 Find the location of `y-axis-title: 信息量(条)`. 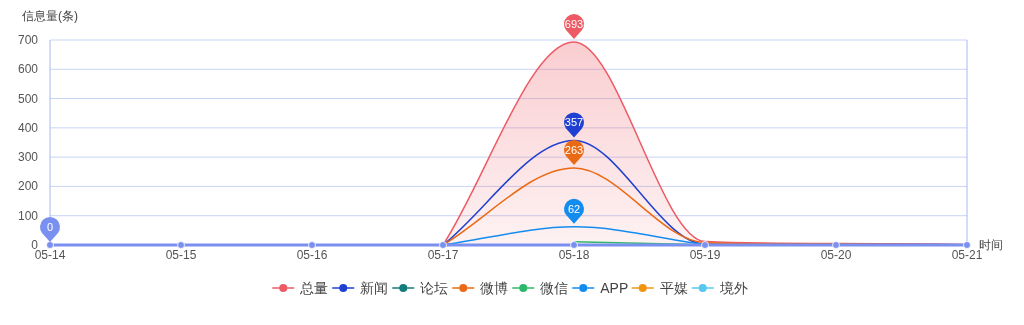

y-axis-title: 信息量(条) is located at coordinates (50, 16).